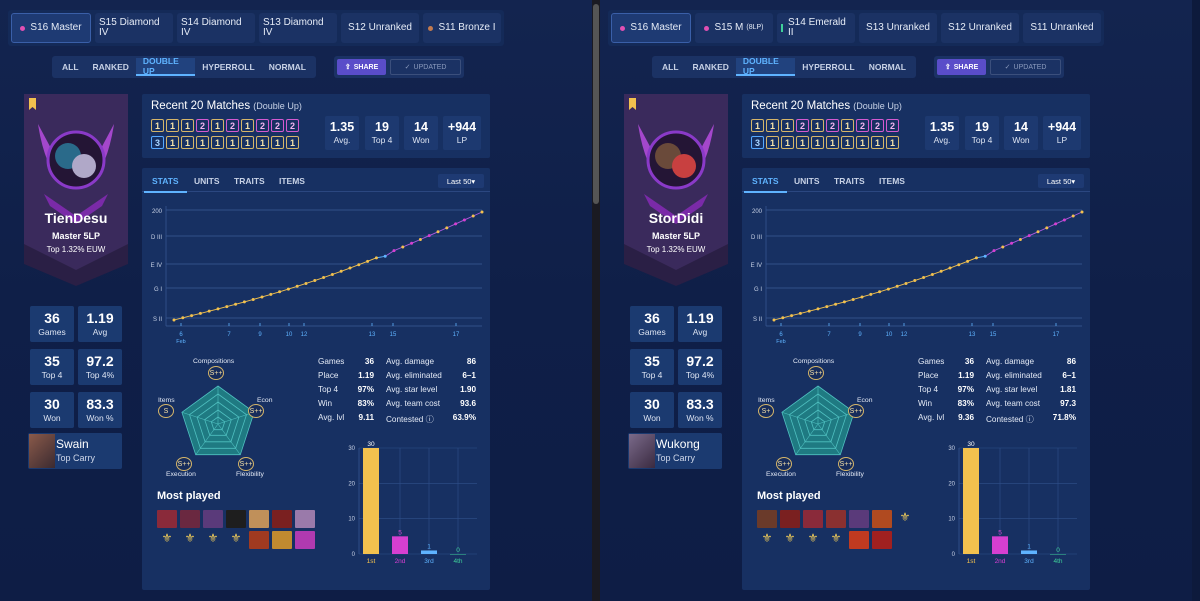  I want to click on season-tab: S16 Master, so click(651, 28).